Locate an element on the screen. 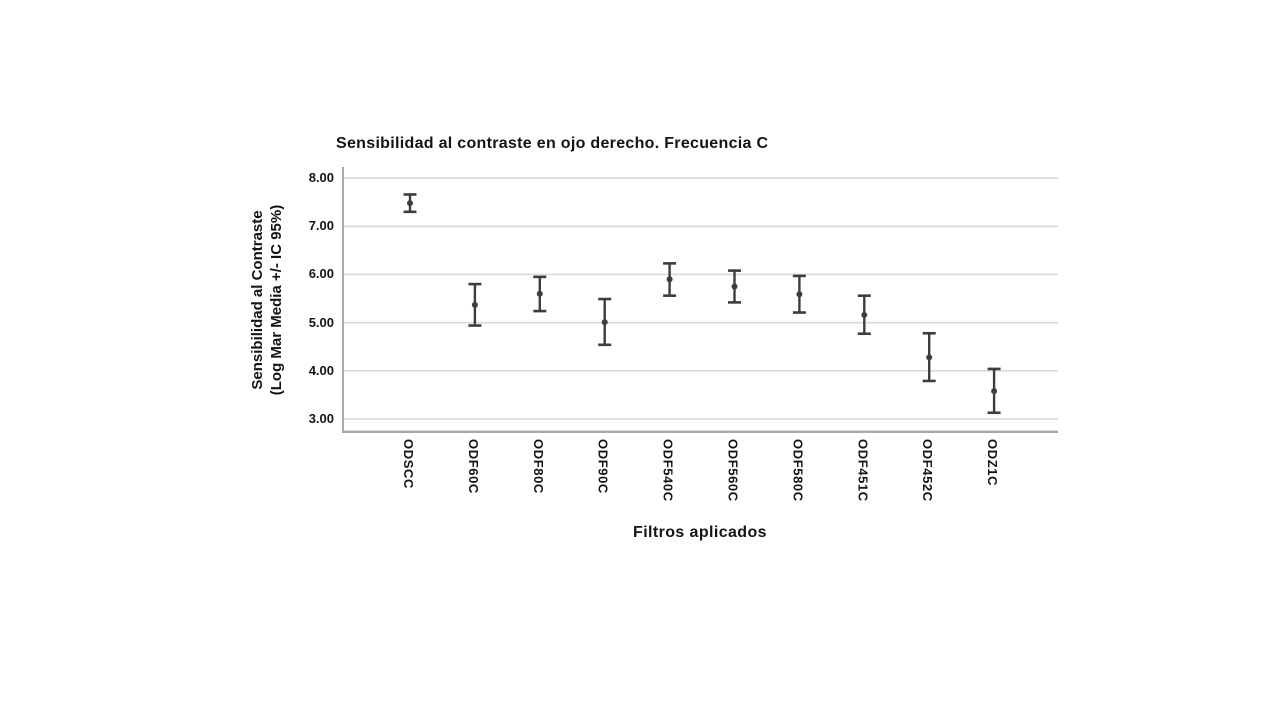 Image resolution: width=1280 pixels, height=720 pixels. x-tick-label: ODF90C is located at coordinates (603, 466).